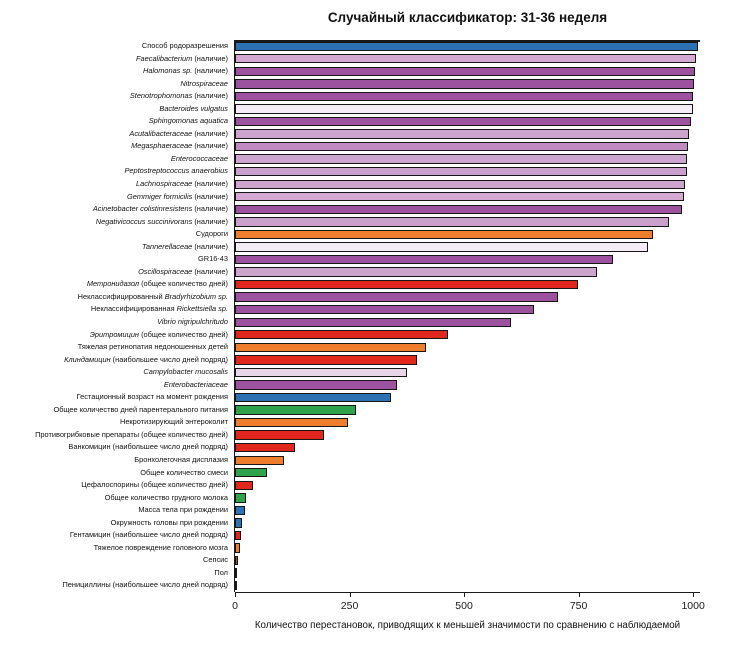 The image size is (749, 668). Describe the element at coordinates (114, 146) in the screenshot. I see `row-label: Megasphaeraceae (наличие)` at that location.